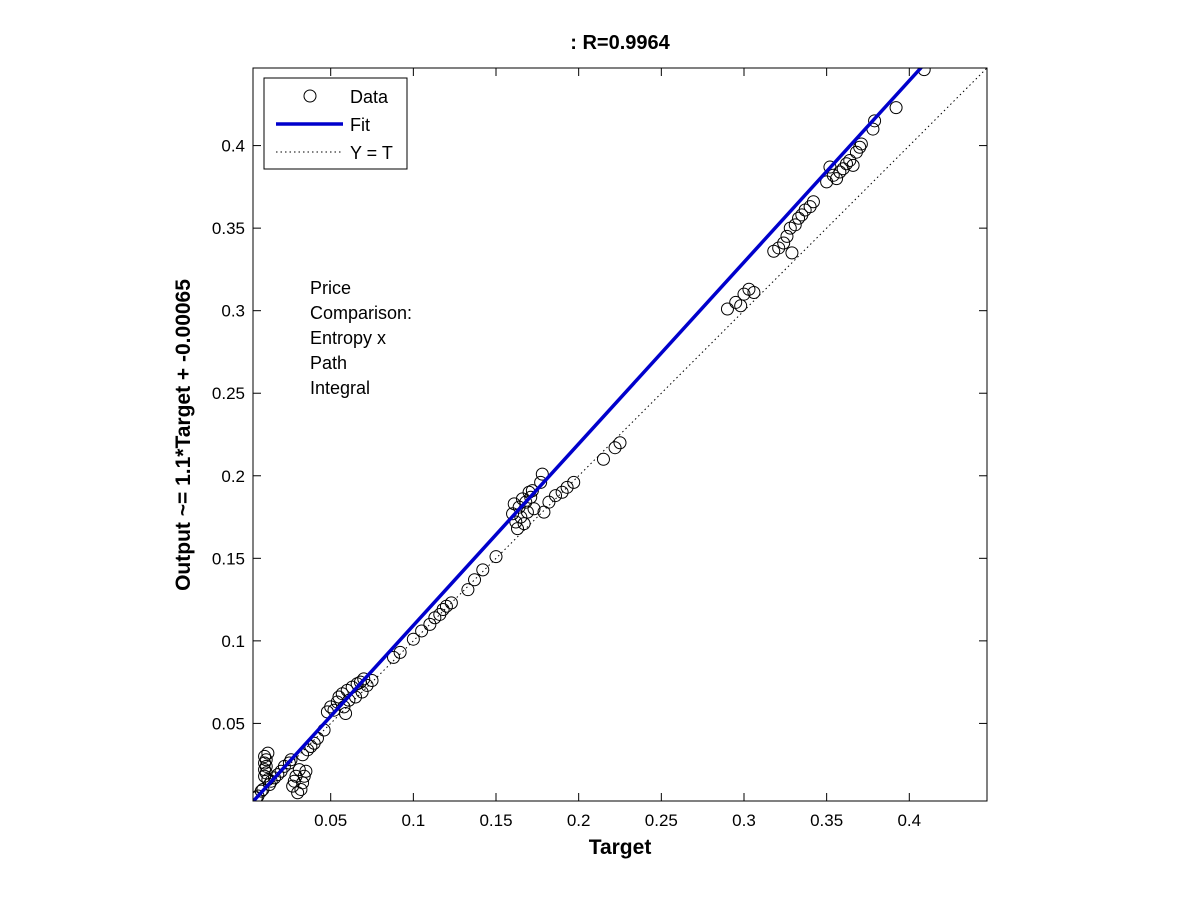 This screenshot has width=1200, height=900. What do you see at coordinates (228, 228) in the screenshot?
I see `y-tick-label: 0.35` at bounding box center [228, 228].